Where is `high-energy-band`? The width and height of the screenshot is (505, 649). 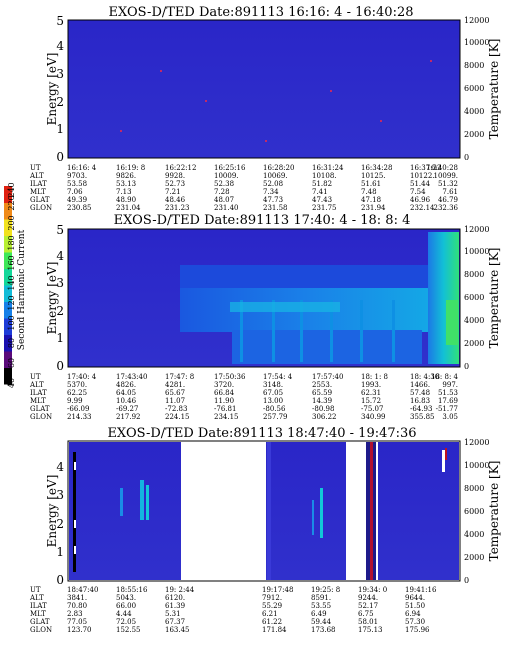 high-energy-band is located at coordinates (304, 277).